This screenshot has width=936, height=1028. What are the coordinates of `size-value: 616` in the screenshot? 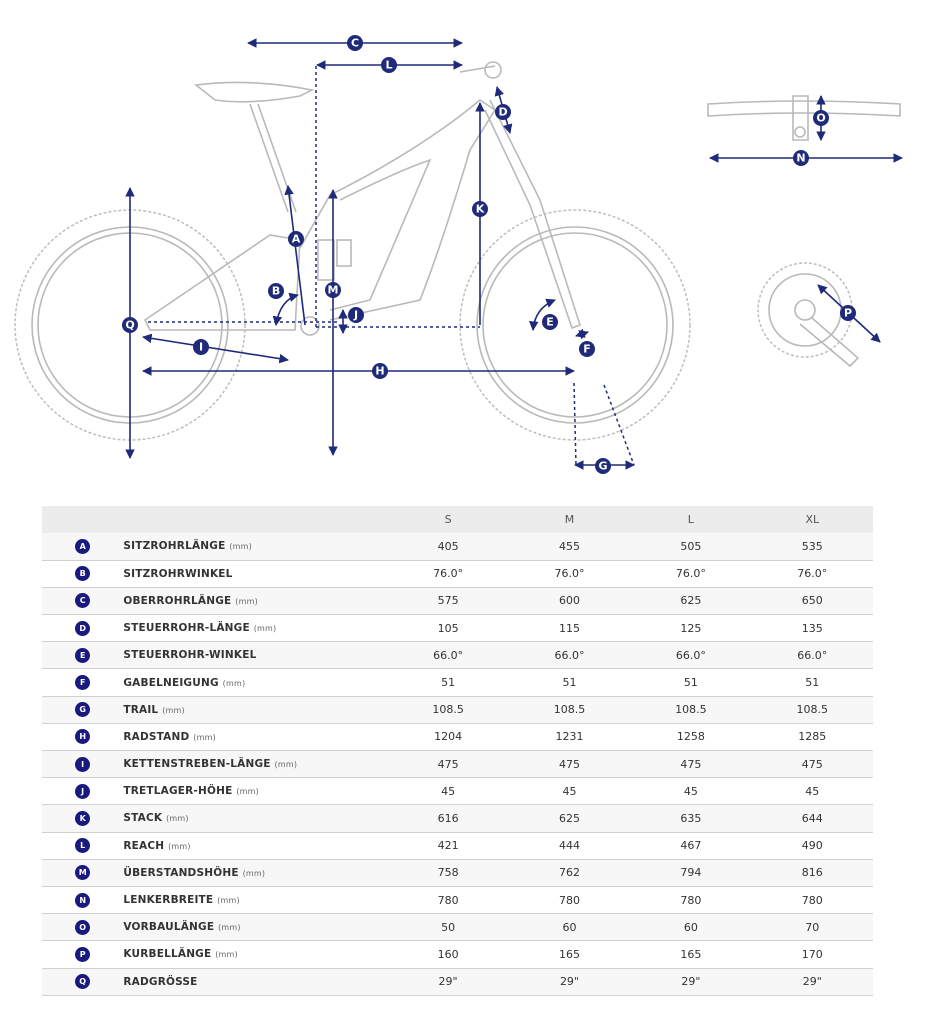 It's located at (448, 818).